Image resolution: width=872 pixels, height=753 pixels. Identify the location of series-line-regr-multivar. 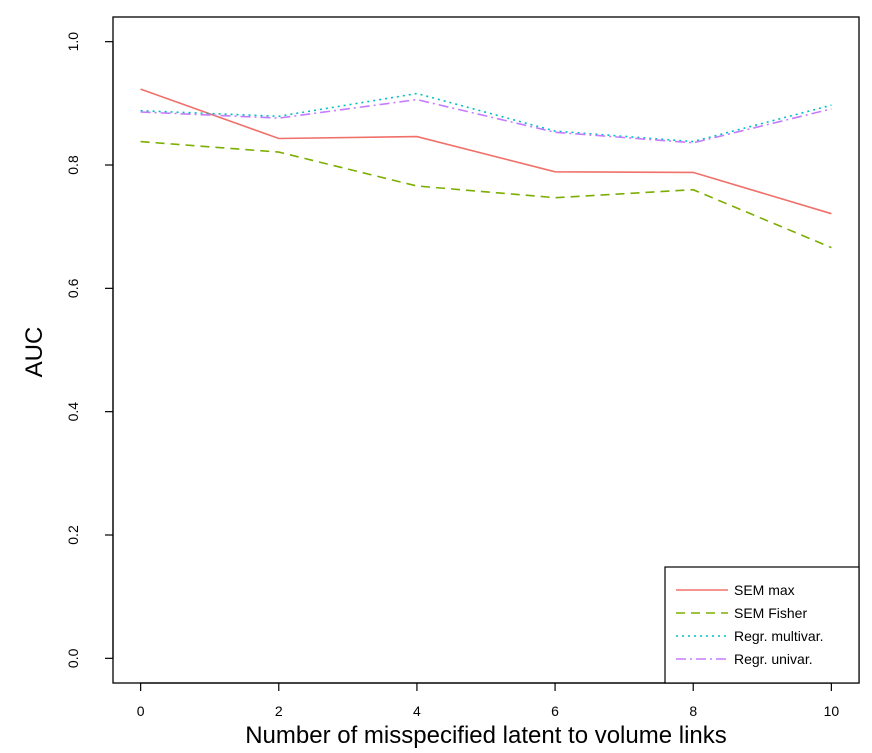
(486, 117).